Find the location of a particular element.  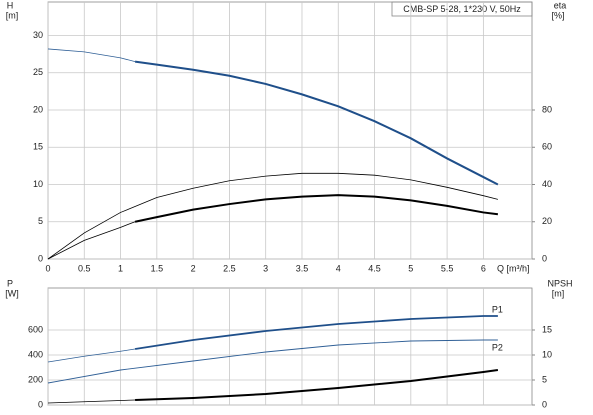

y2-axis-unit: [m] is located at coordinates (558, 293).